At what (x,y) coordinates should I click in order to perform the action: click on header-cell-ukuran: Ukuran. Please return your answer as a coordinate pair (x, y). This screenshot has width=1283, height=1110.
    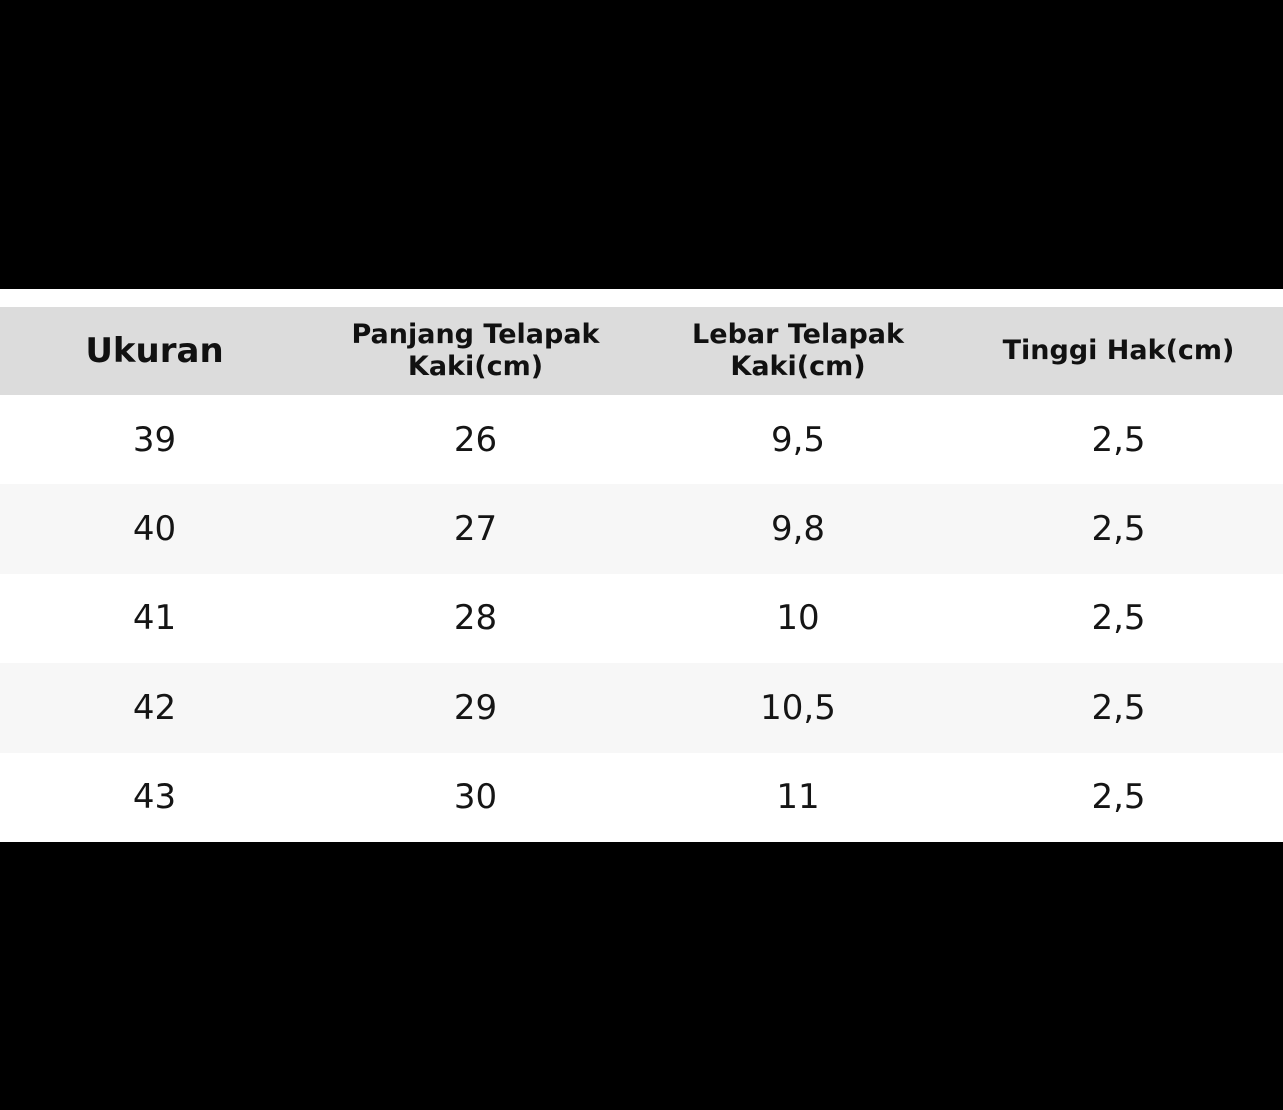
    Looking at the image, I should click on (154, 351).